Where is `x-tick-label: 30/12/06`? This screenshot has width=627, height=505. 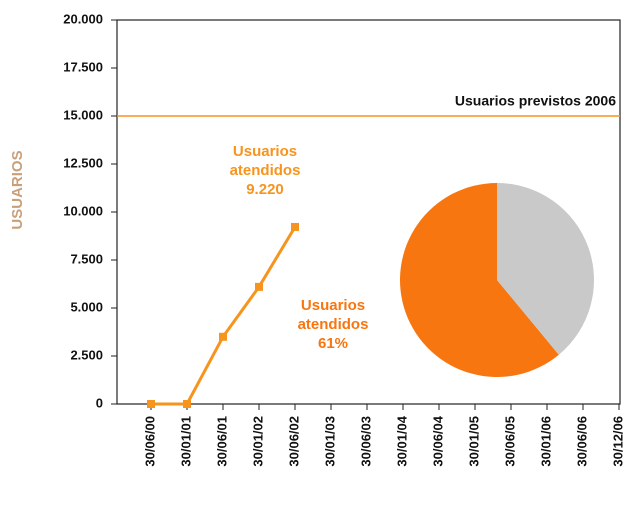
x-tick-label: 30/12/06 is located at coordinates (617, 441).